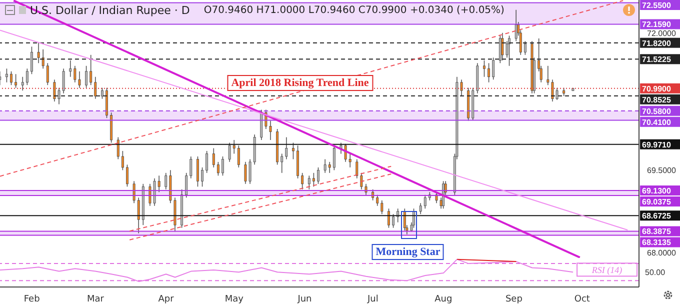 The width and height of the screenshot is (680, 305). What do you see at coordinates (657, 111) in the screenshot?
I see `ref-line-label: 70.5800` at bounding box center [657, 111].